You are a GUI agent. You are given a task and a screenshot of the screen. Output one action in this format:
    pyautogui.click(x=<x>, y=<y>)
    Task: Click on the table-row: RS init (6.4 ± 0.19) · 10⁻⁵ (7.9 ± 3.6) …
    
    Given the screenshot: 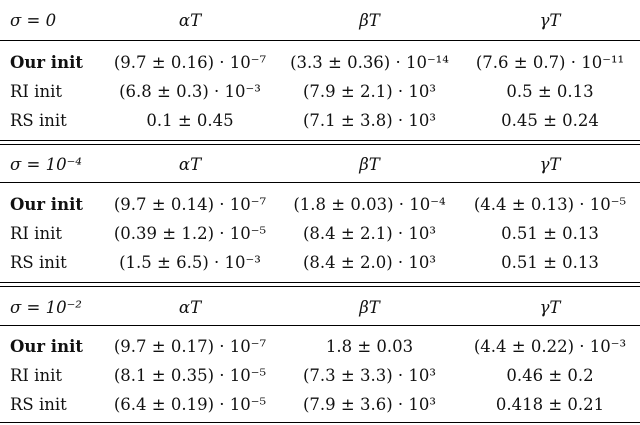 What is the action you would take?
    pyautogui.click(x=320, y=404)
    